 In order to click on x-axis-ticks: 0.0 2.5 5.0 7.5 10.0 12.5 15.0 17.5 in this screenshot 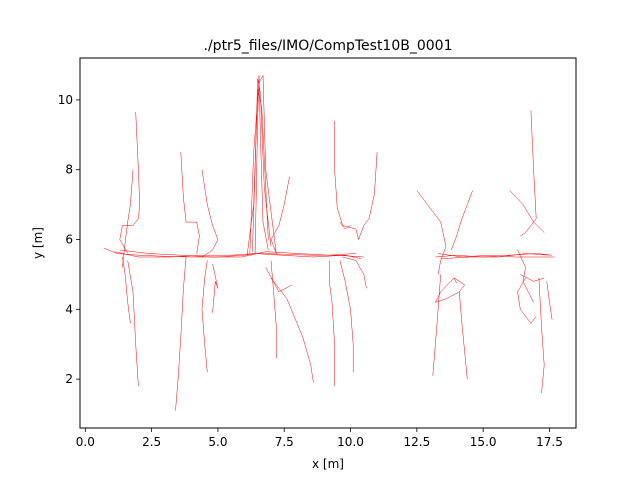, I will do `click(319, 438)`.